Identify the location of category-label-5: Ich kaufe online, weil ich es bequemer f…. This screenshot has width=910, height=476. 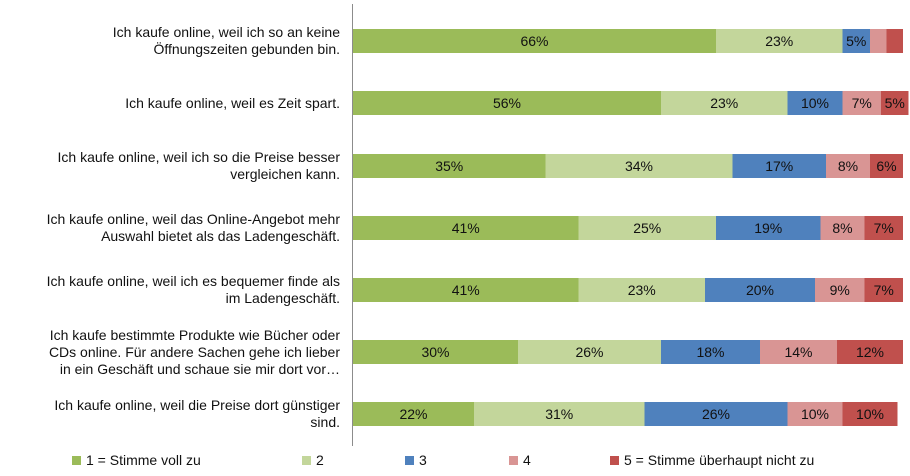
(172, 290).